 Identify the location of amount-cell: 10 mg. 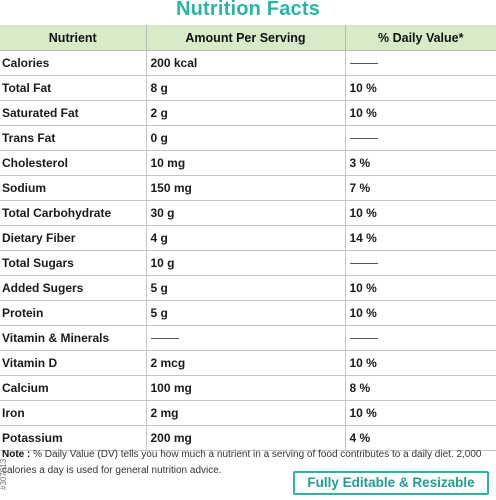
(246, 163).